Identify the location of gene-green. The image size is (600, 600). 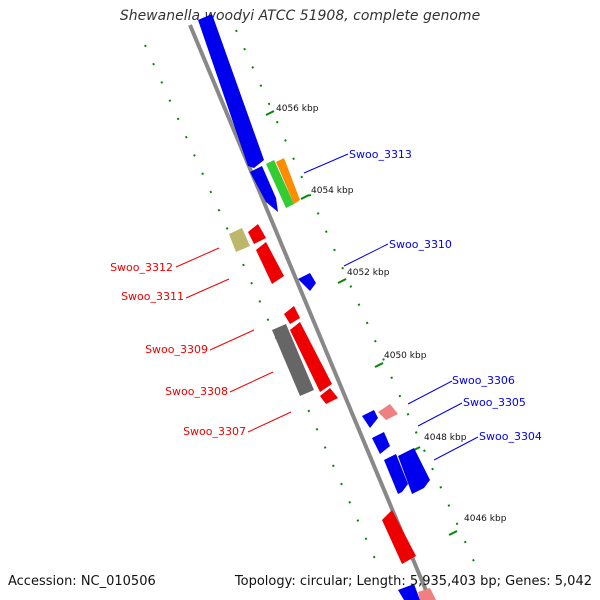
(280, 184).